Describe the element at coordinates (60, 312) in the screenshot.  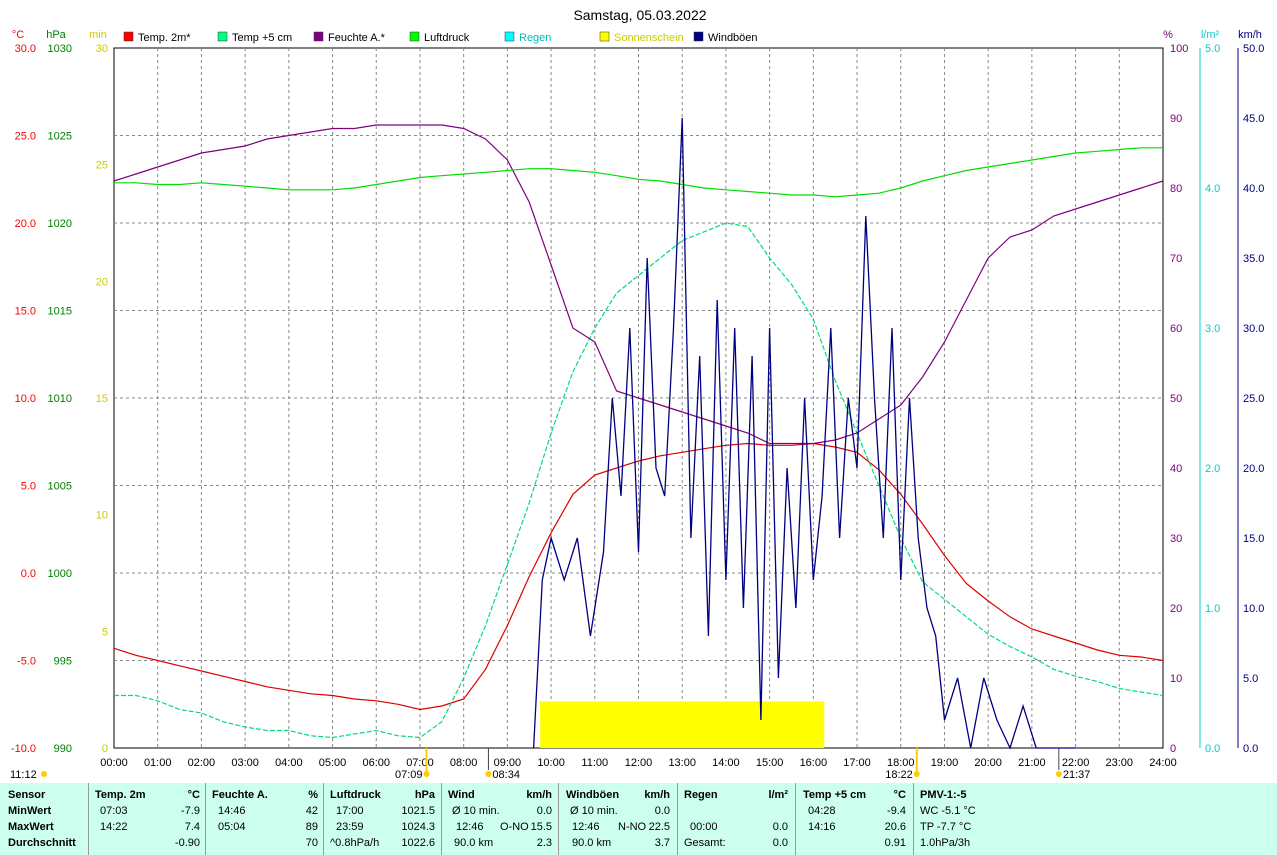
I see `pressure-tick-label: 1015` at that location.